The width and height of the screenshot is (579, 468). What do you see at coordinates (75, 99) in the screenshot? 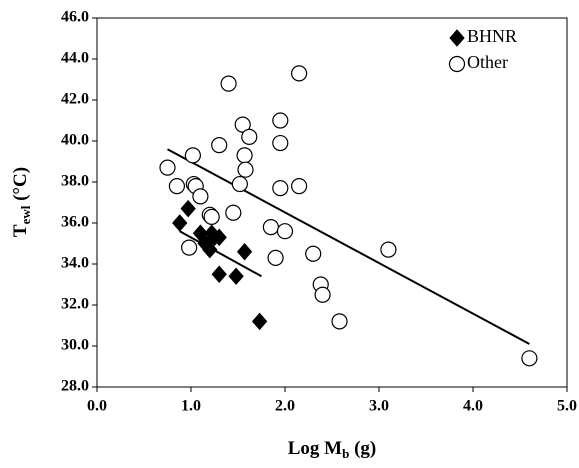
I see `y-tick-label: 42.0` at bounding box center [75, 99].